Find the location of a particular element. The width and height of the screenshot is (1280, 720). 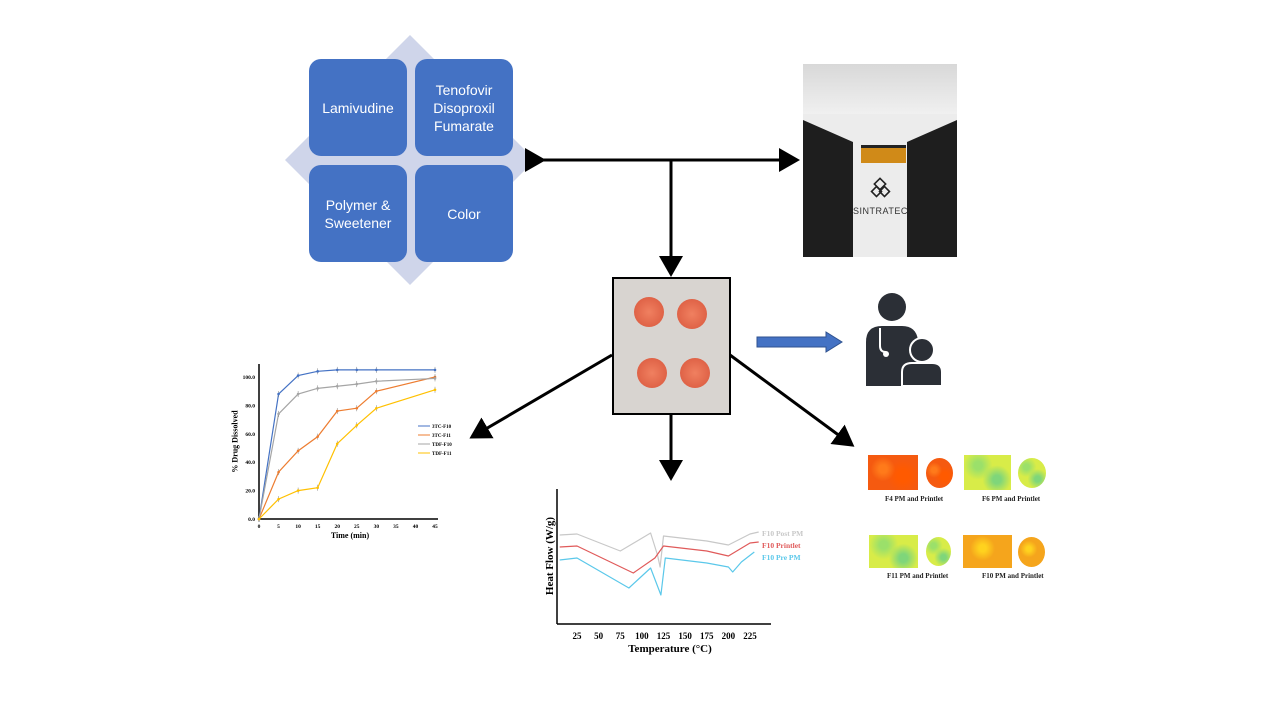

dissolution-xlabel: Time (min) is located at coordinates (350, 535).